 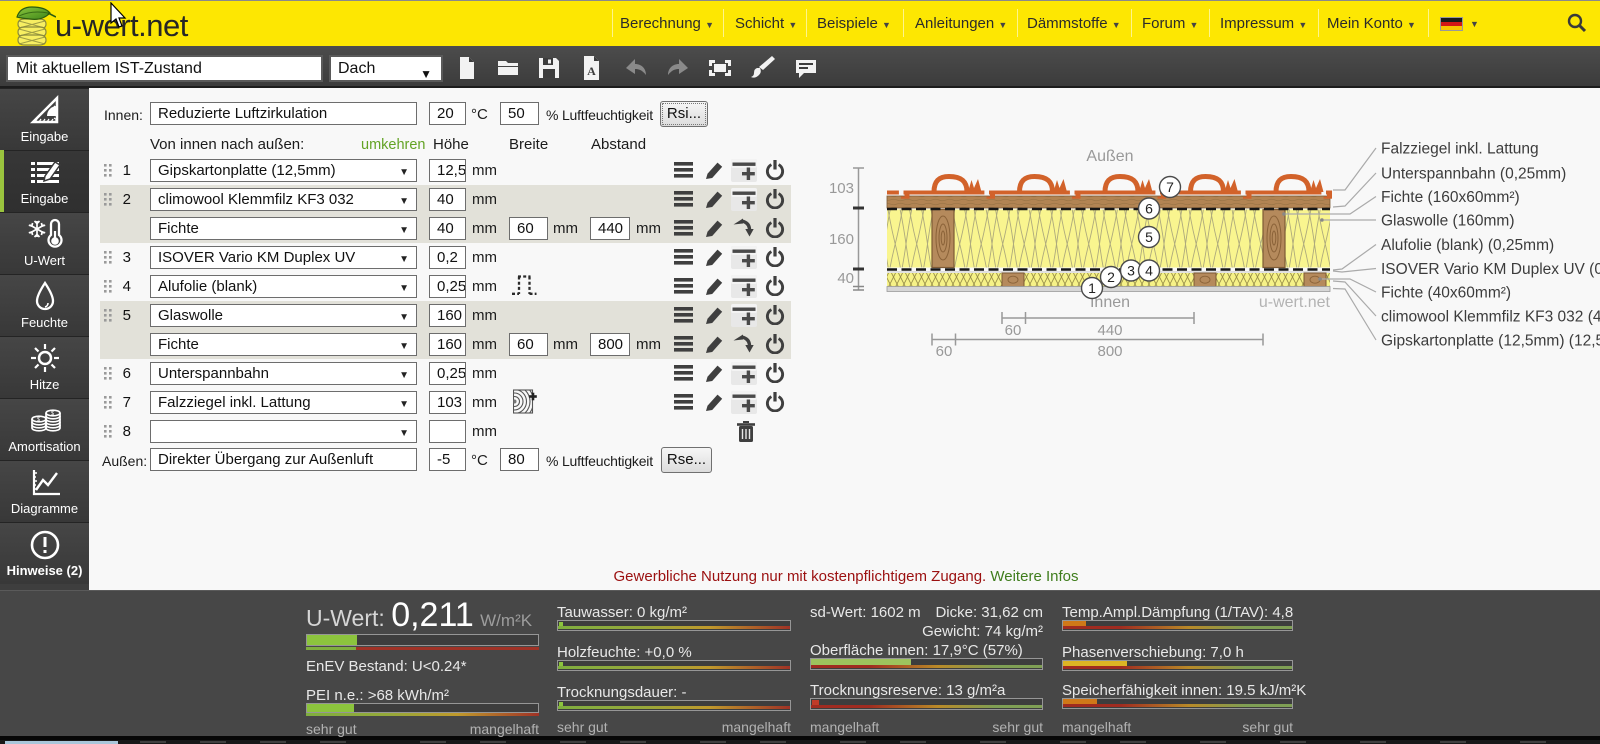 What do you see at coordinates (1446, 293) in the screenshot?
I see `svg-text: Fichte (40x60mm²)` at bounding box center [1446, 293].